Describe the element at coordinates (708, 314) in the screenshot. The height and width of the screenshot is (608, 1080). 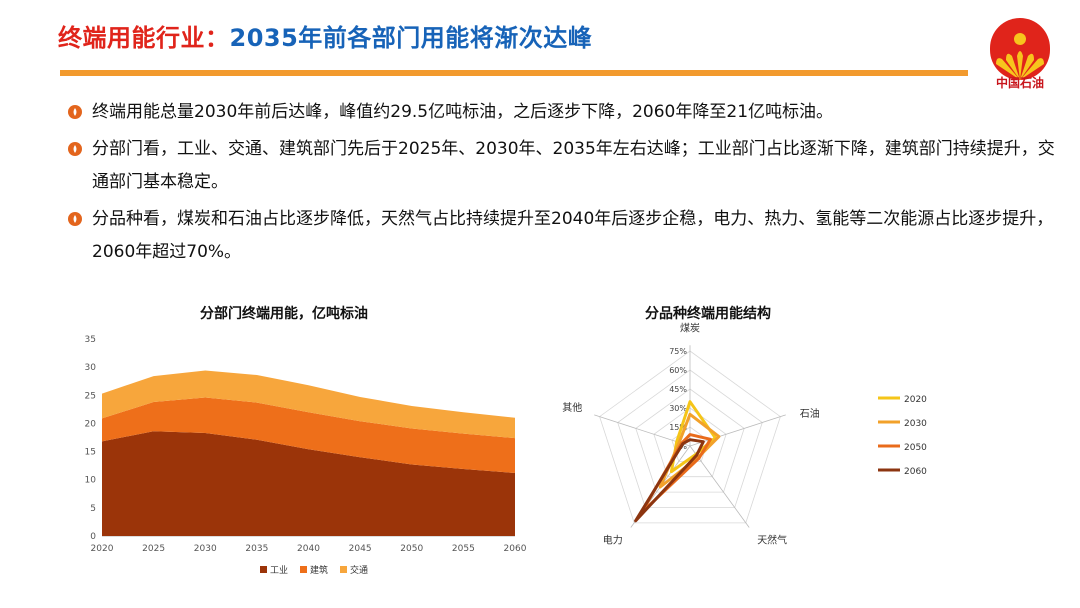
I see `radar-chart-title: 分品种终端用能结构` at that location.